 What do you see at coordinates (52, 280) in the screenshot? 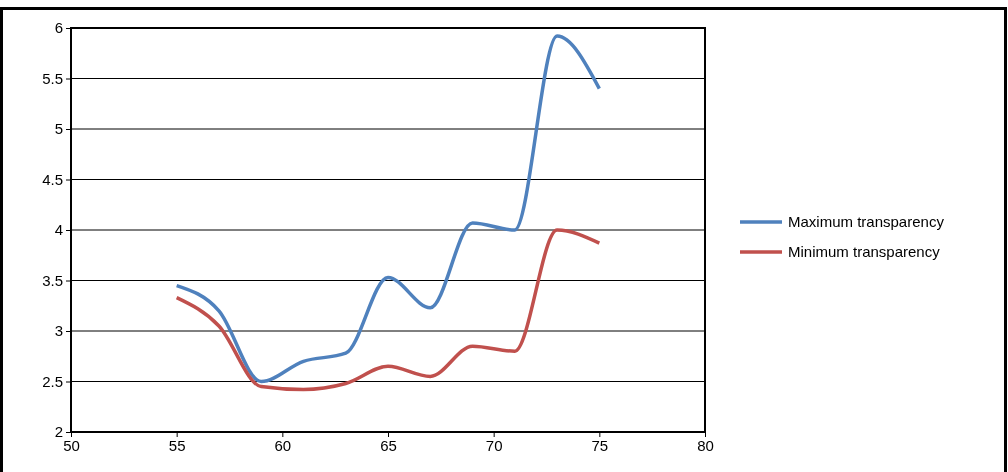
I see `y-tick-label: 3.5` at bounding box center [52, 280].